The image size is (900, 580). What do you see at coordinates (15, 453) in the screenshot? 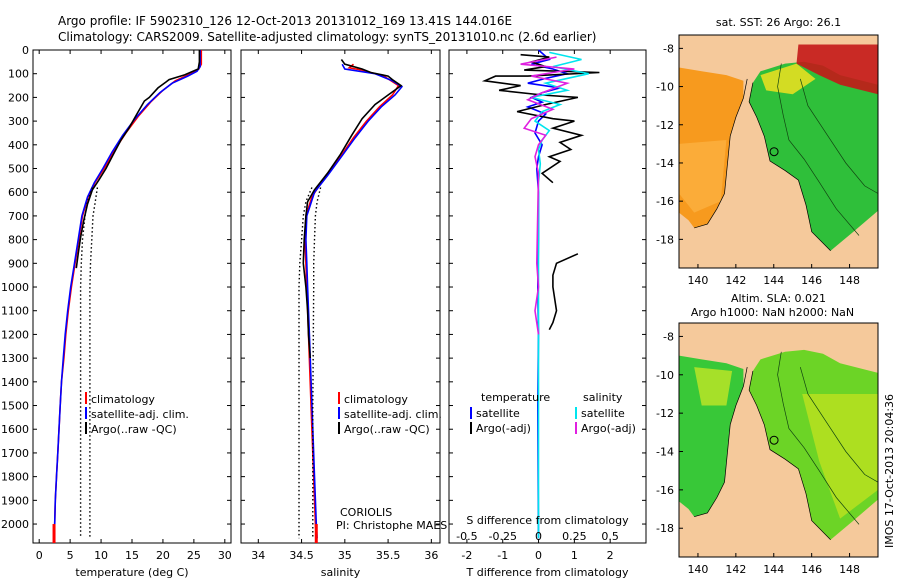
I see `depth-tick-label: 1700` at bounding box center [15, 453].